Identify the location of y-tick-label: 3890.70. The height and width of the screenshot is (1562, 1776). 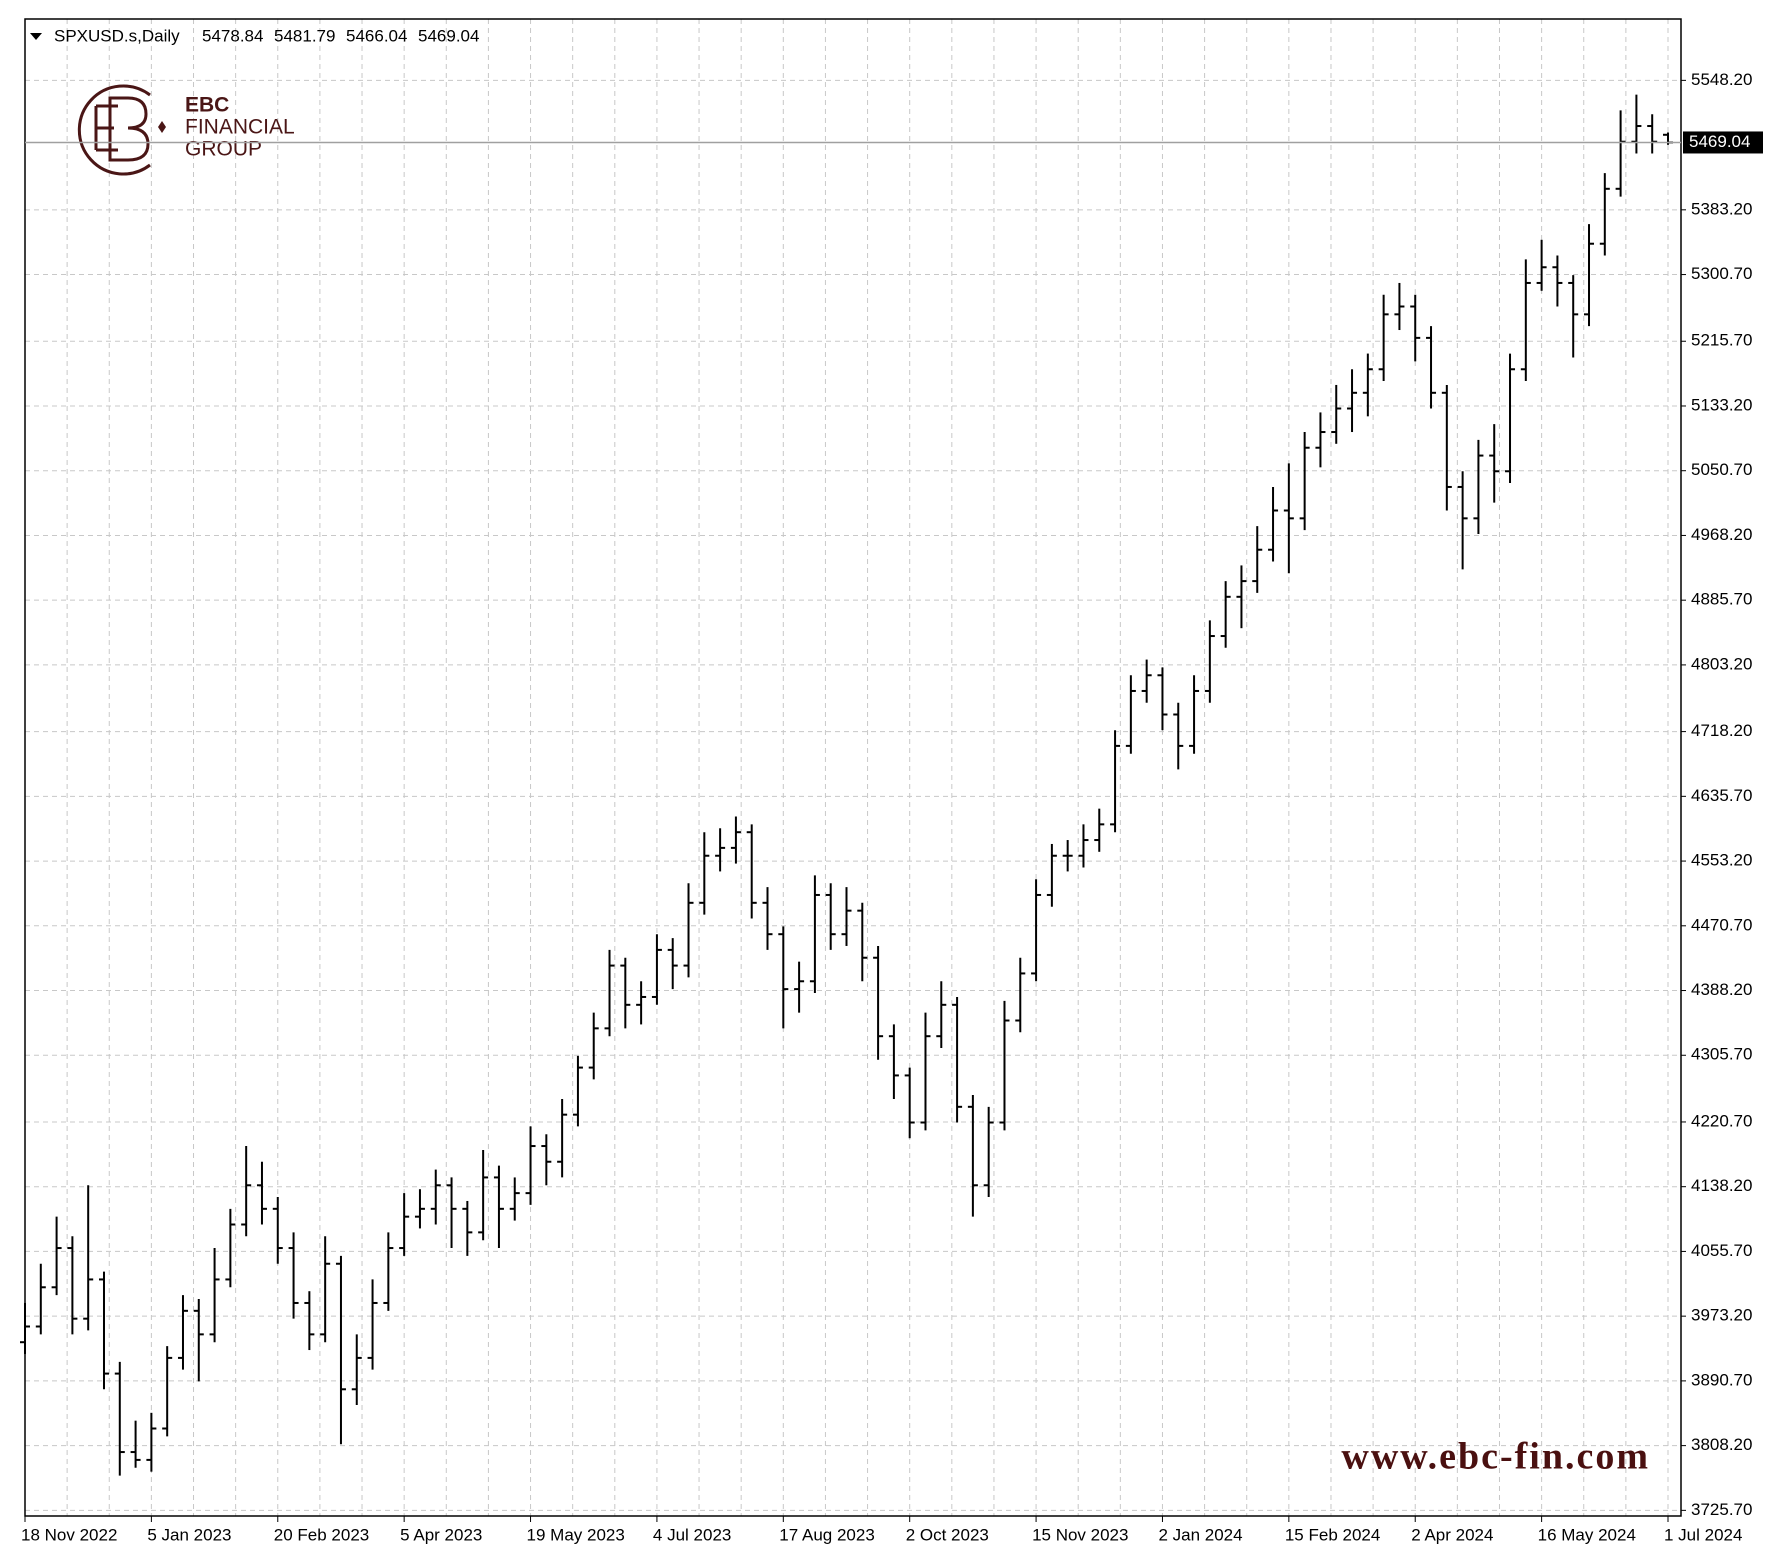
(1721, 1379).